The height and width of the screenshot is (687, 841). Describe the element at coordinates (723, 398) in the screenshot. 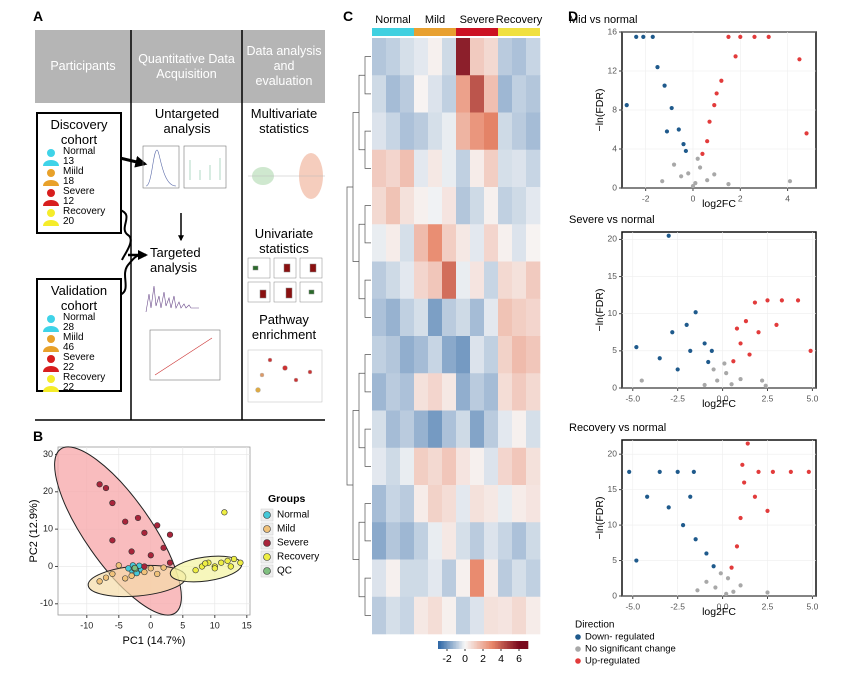

I see `x-tick-label: 0.0` at that location.